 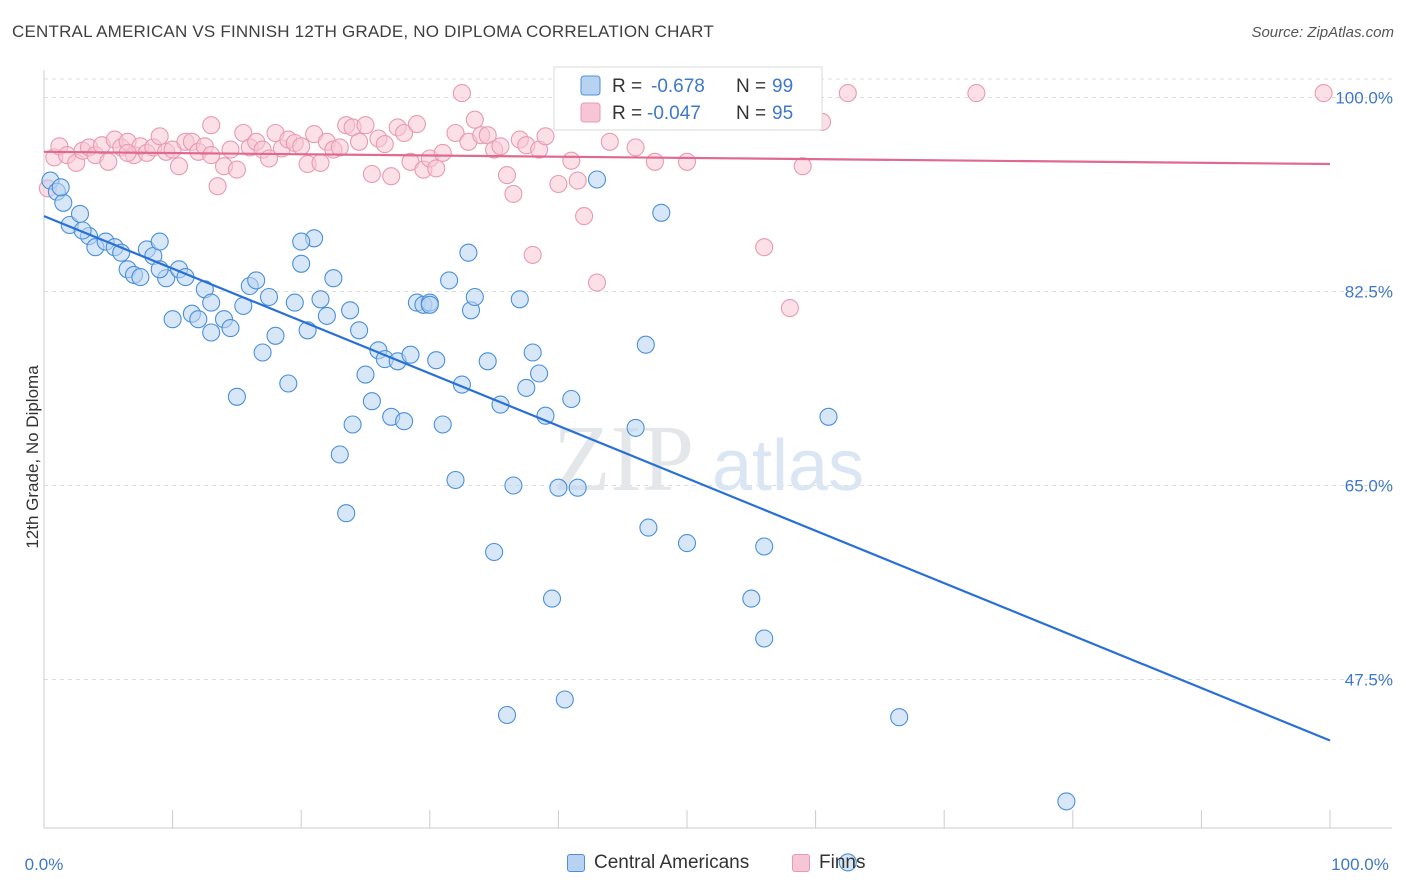 I want to click on y-tick-label-1: 82.5%, so click(x=1369, y=292).